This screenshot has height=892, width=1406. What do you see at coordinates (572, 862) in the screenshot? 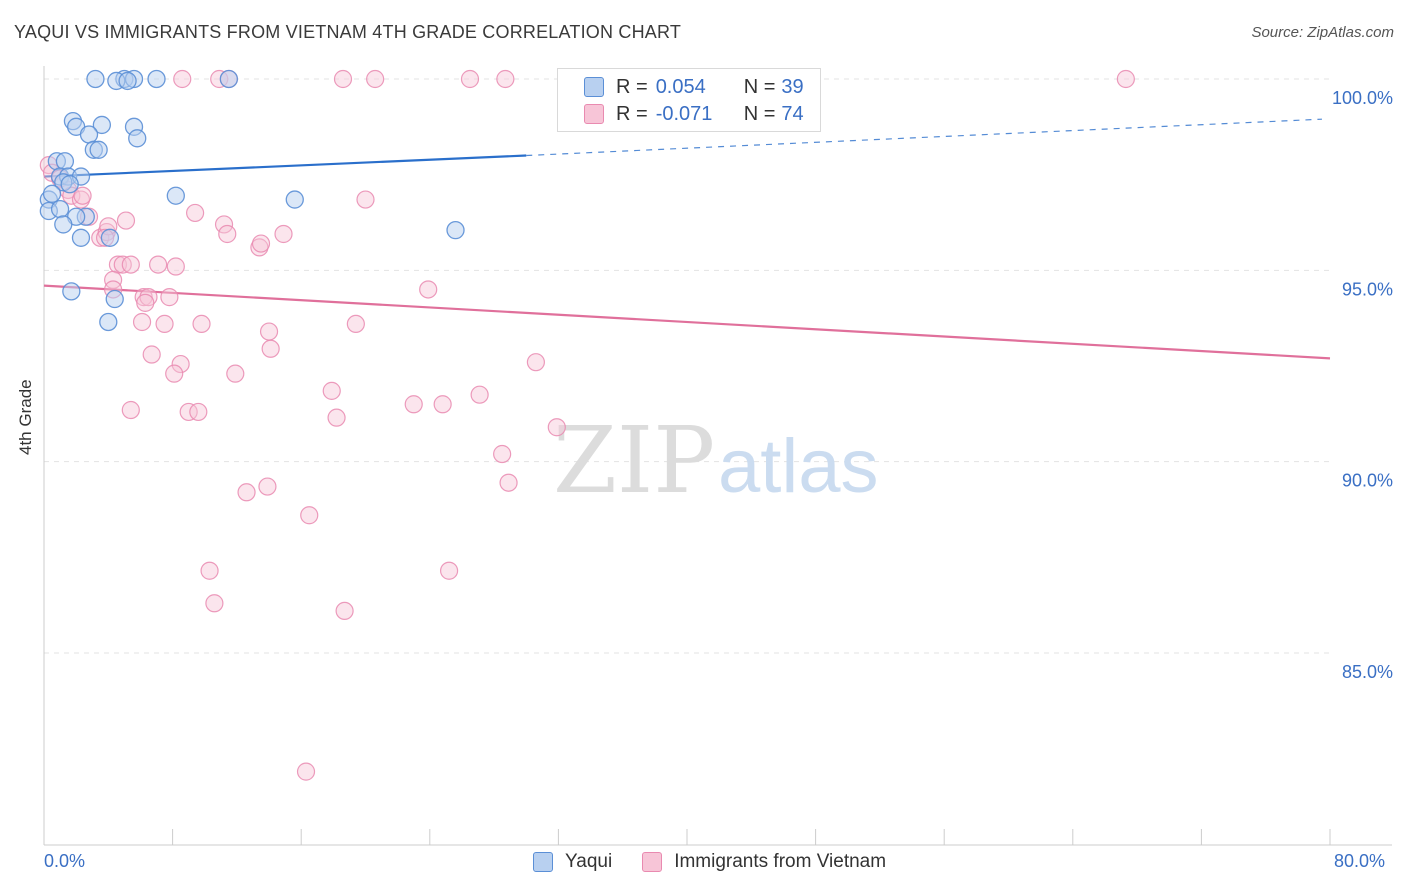
I see `legend-item-yaqui: Yaqui` at bounding box center [572, 862].